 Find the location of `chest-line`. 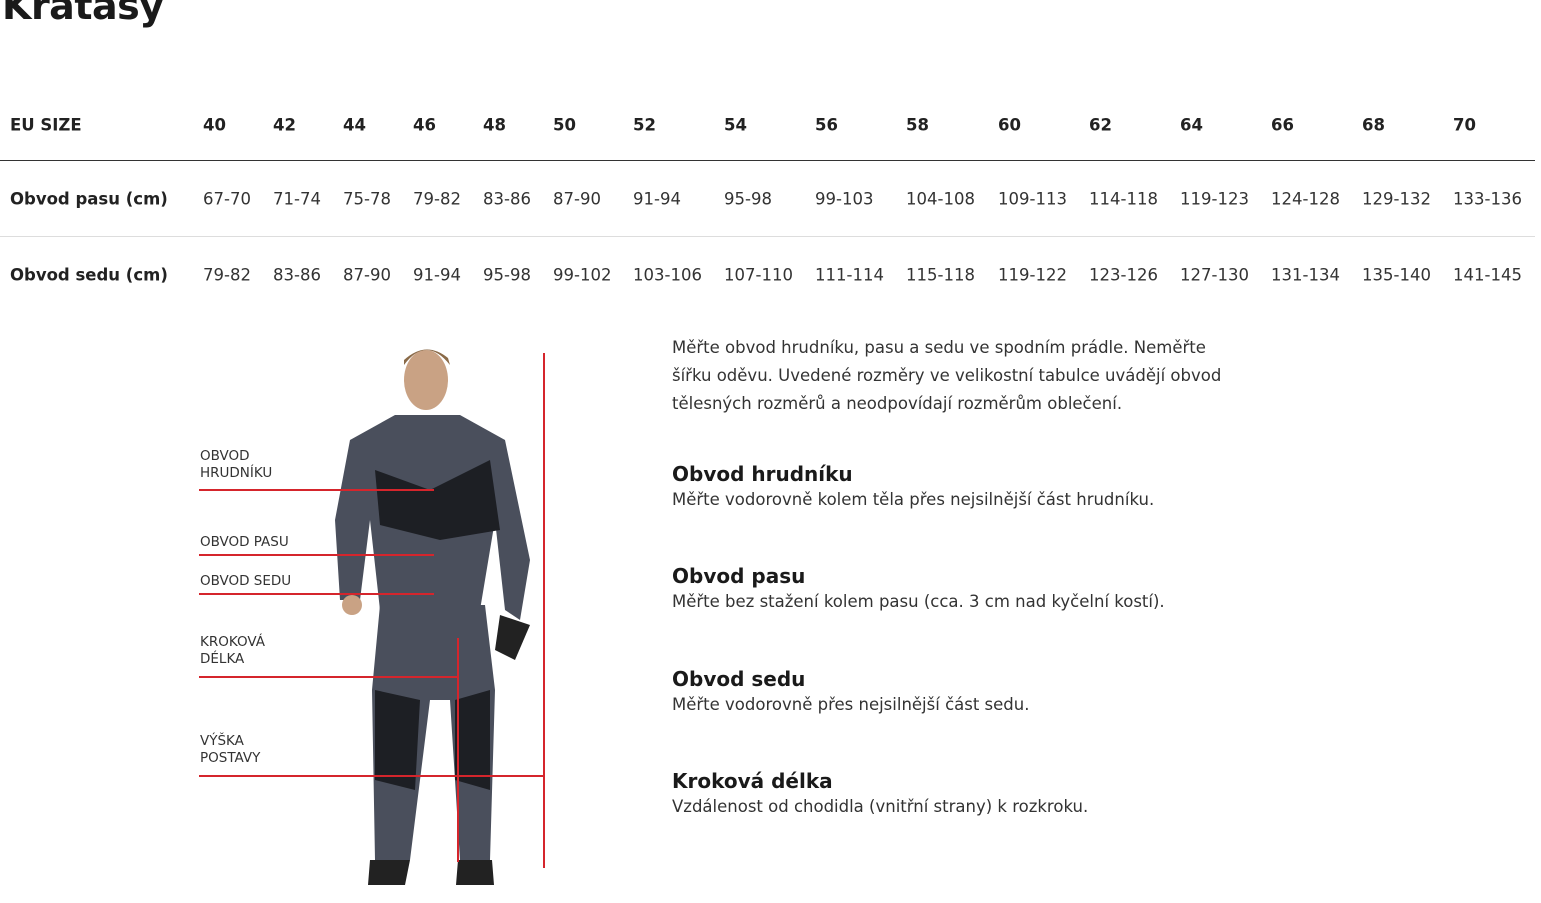

chest-line is located at coordinates (316, 490).